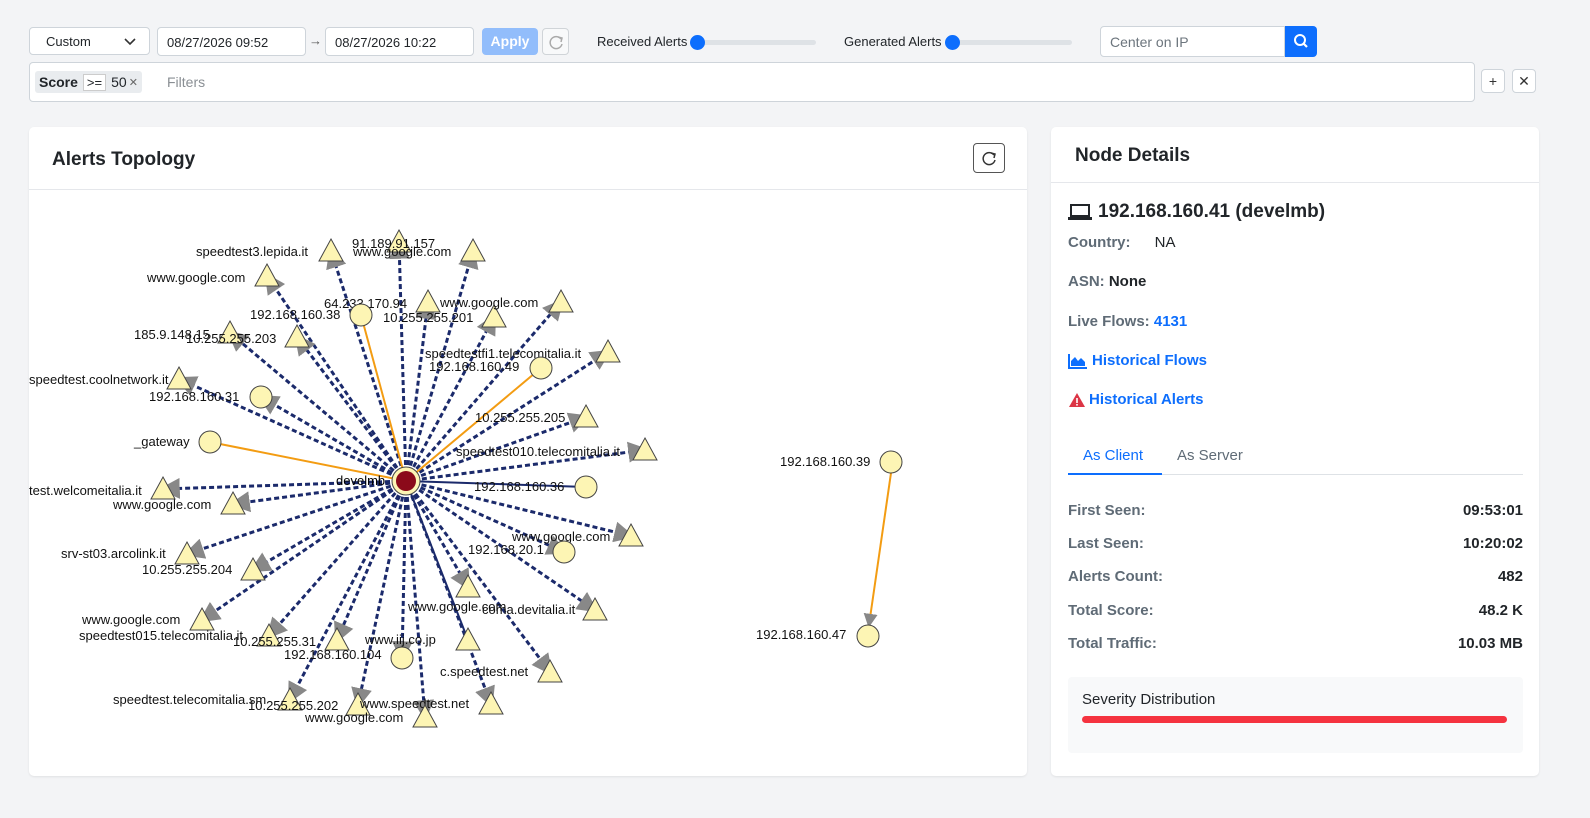 This screenshot has width=1590, height=818. Describe the element at coordinates (537, 415) in the screenshot. I see `topology-node: 10.255.255.205` at that location.